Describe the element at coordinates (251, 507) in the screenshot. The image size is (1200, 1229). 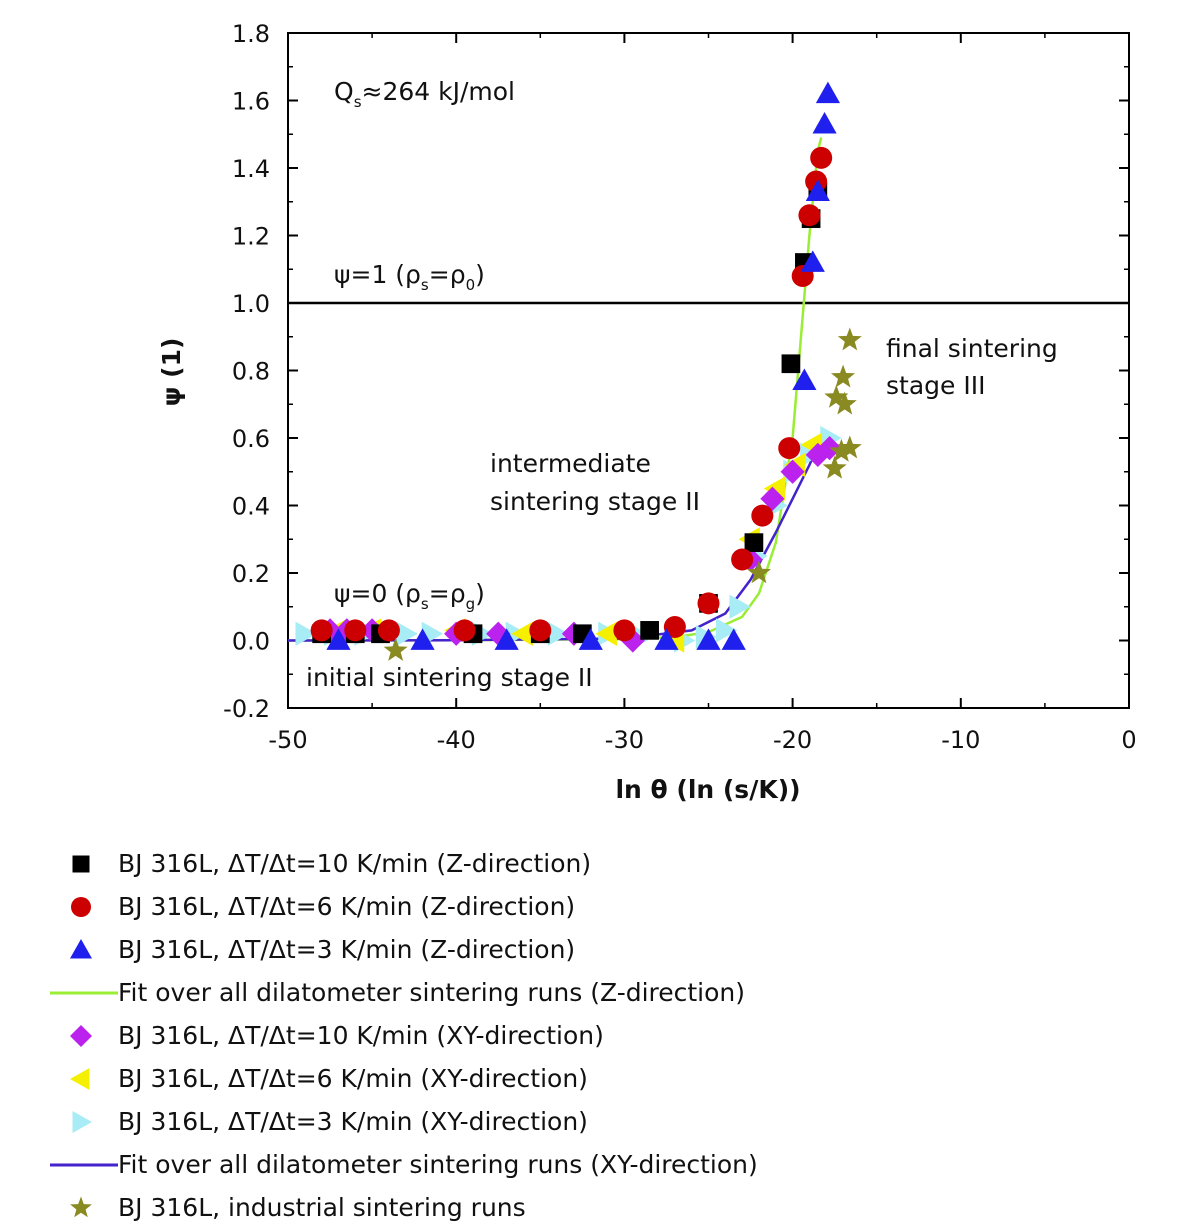
I see `y-tick-label: 0.4` at that location.